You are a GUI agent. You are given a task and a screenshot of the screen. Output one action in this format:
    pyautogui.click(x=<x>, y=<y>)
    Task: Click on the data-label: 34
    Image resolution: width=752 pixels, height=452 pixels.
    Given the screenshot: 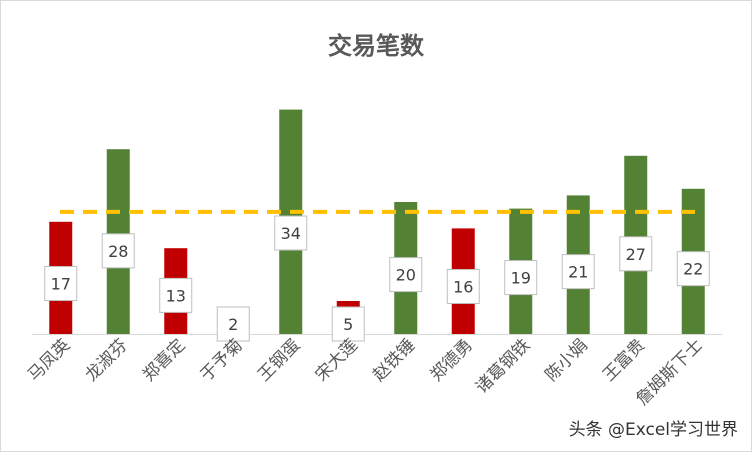 What is the action you would take?
    pyautogui.click(x=291, y=233)
    